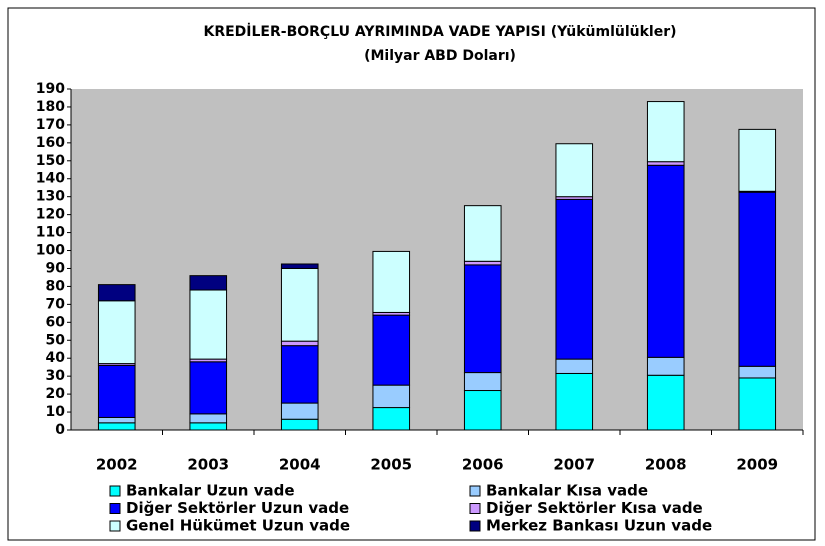 The height and width of the screenshot is (546, 825). Describe the element at coordinates (56, 322) in the screenshot. I see `y-tick-label: 60` at that location.